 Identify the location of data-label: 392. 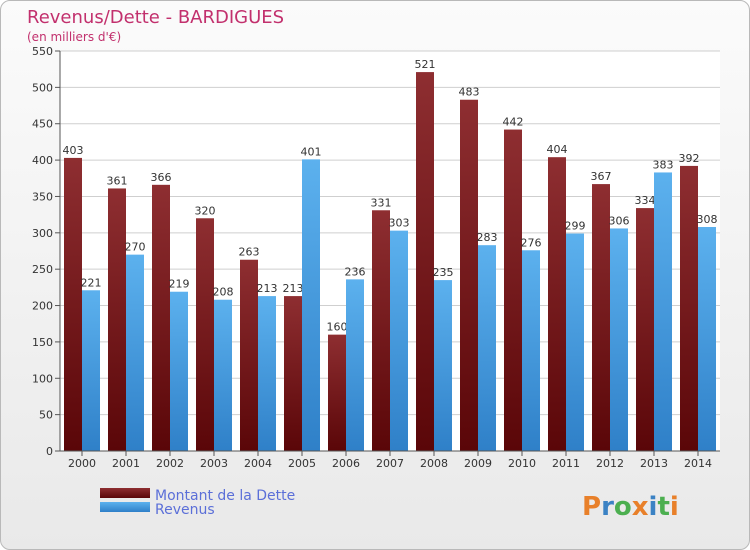
(689, 158).